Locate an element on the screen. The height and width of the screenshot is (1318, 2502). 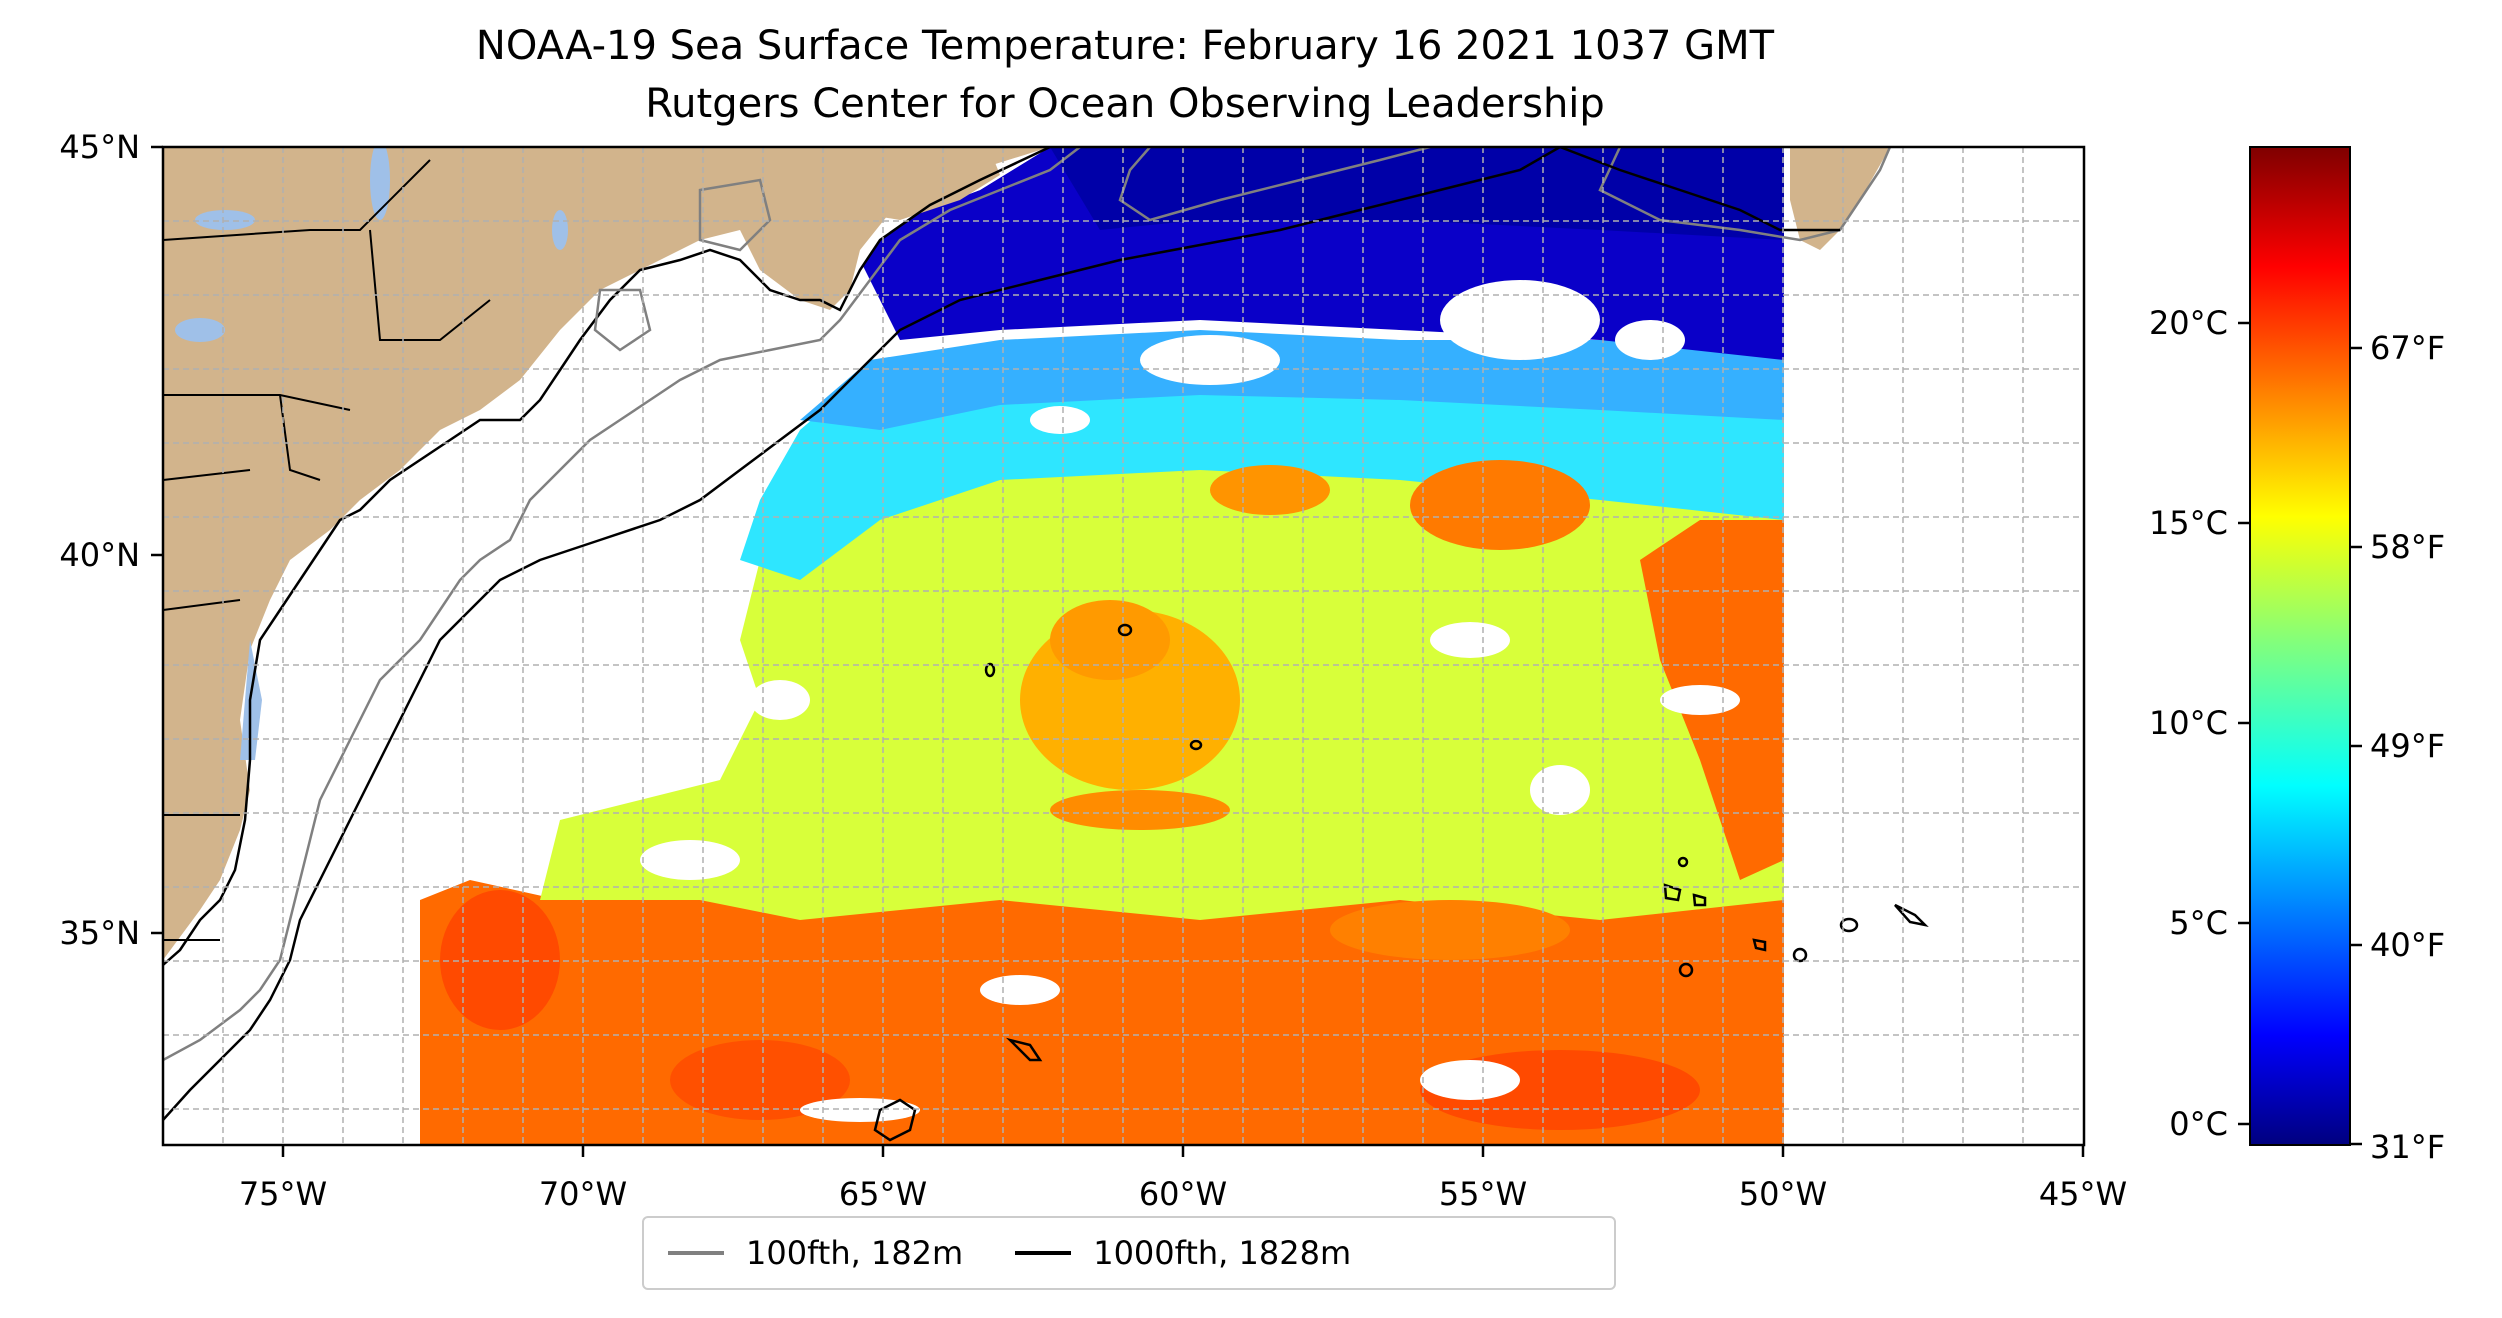
legend-item-1000fth: 1000fth, 1828m is located at coordinates (1183, 1253).